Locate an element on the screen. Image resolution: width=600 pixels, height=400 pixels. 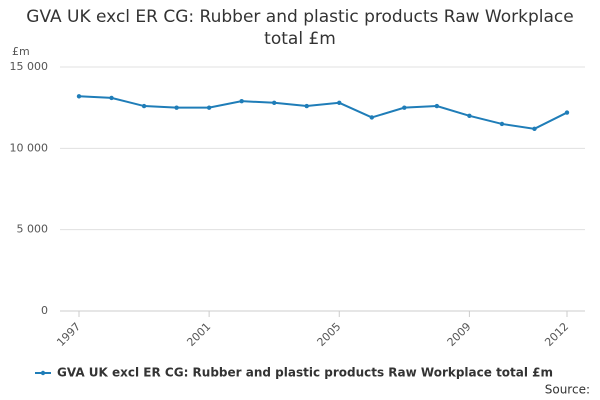
x-tick-label: 2005 is located at coordinates (329, 334).